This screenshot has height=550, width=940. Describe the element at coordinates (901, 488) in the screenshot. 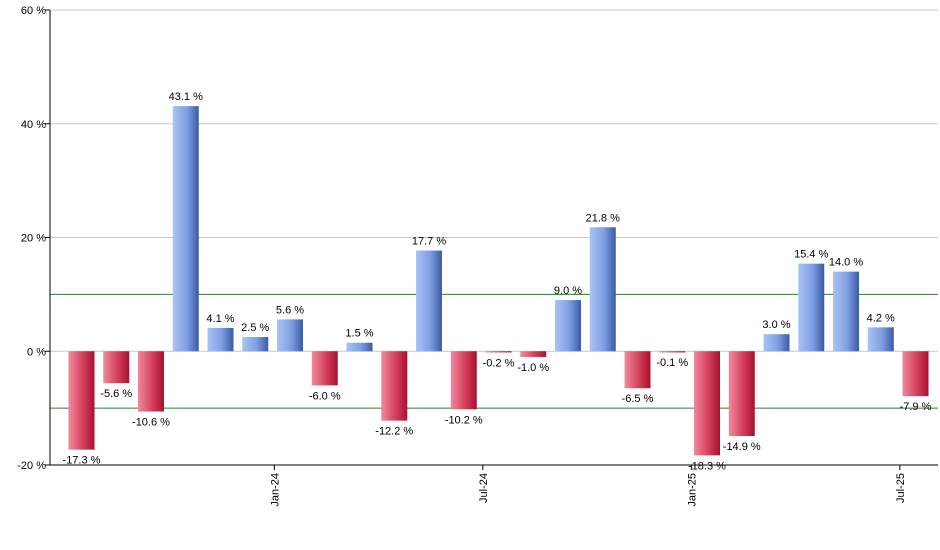

I see `x-tick-label: Jul-25` at that location.